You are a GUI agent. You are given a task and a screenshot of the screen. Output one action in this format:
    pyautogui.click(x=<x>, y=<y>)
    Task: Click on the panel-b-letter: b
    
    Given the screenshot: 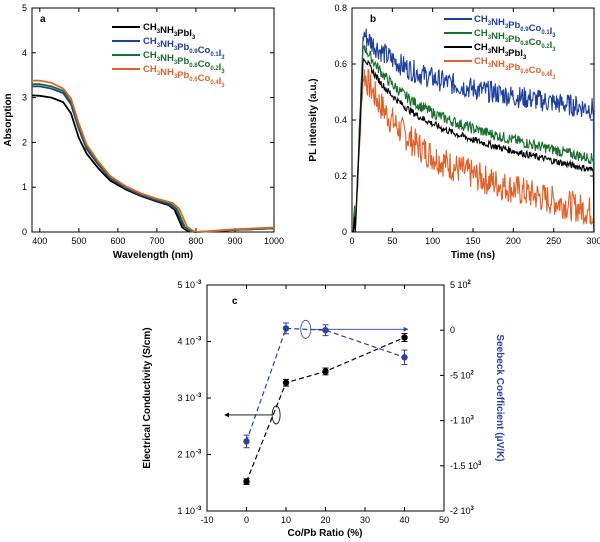 What is the action you would take?
    pyautogui.click(x=373, y=19)
    